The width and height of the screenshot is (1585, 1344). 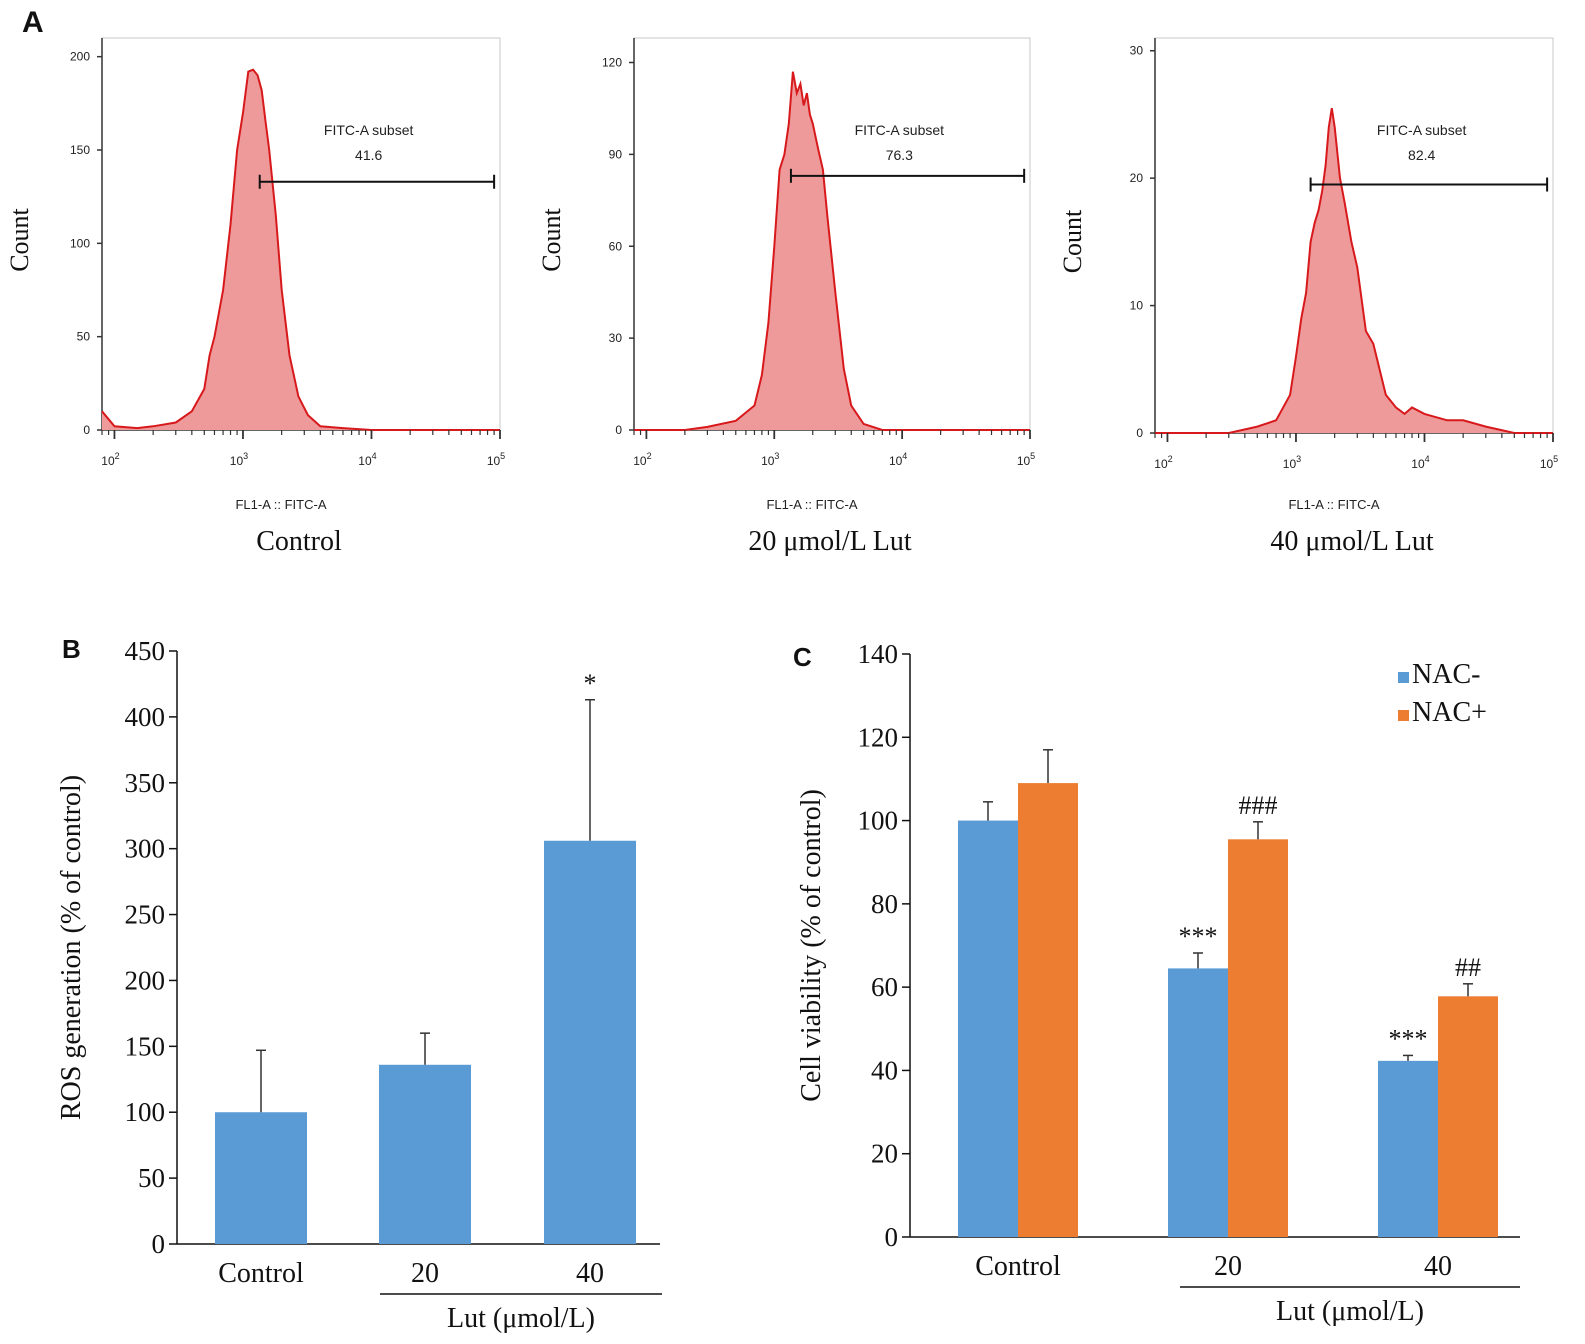 I want to click on legend-label: NAC+, so click(x=1449, y=712).